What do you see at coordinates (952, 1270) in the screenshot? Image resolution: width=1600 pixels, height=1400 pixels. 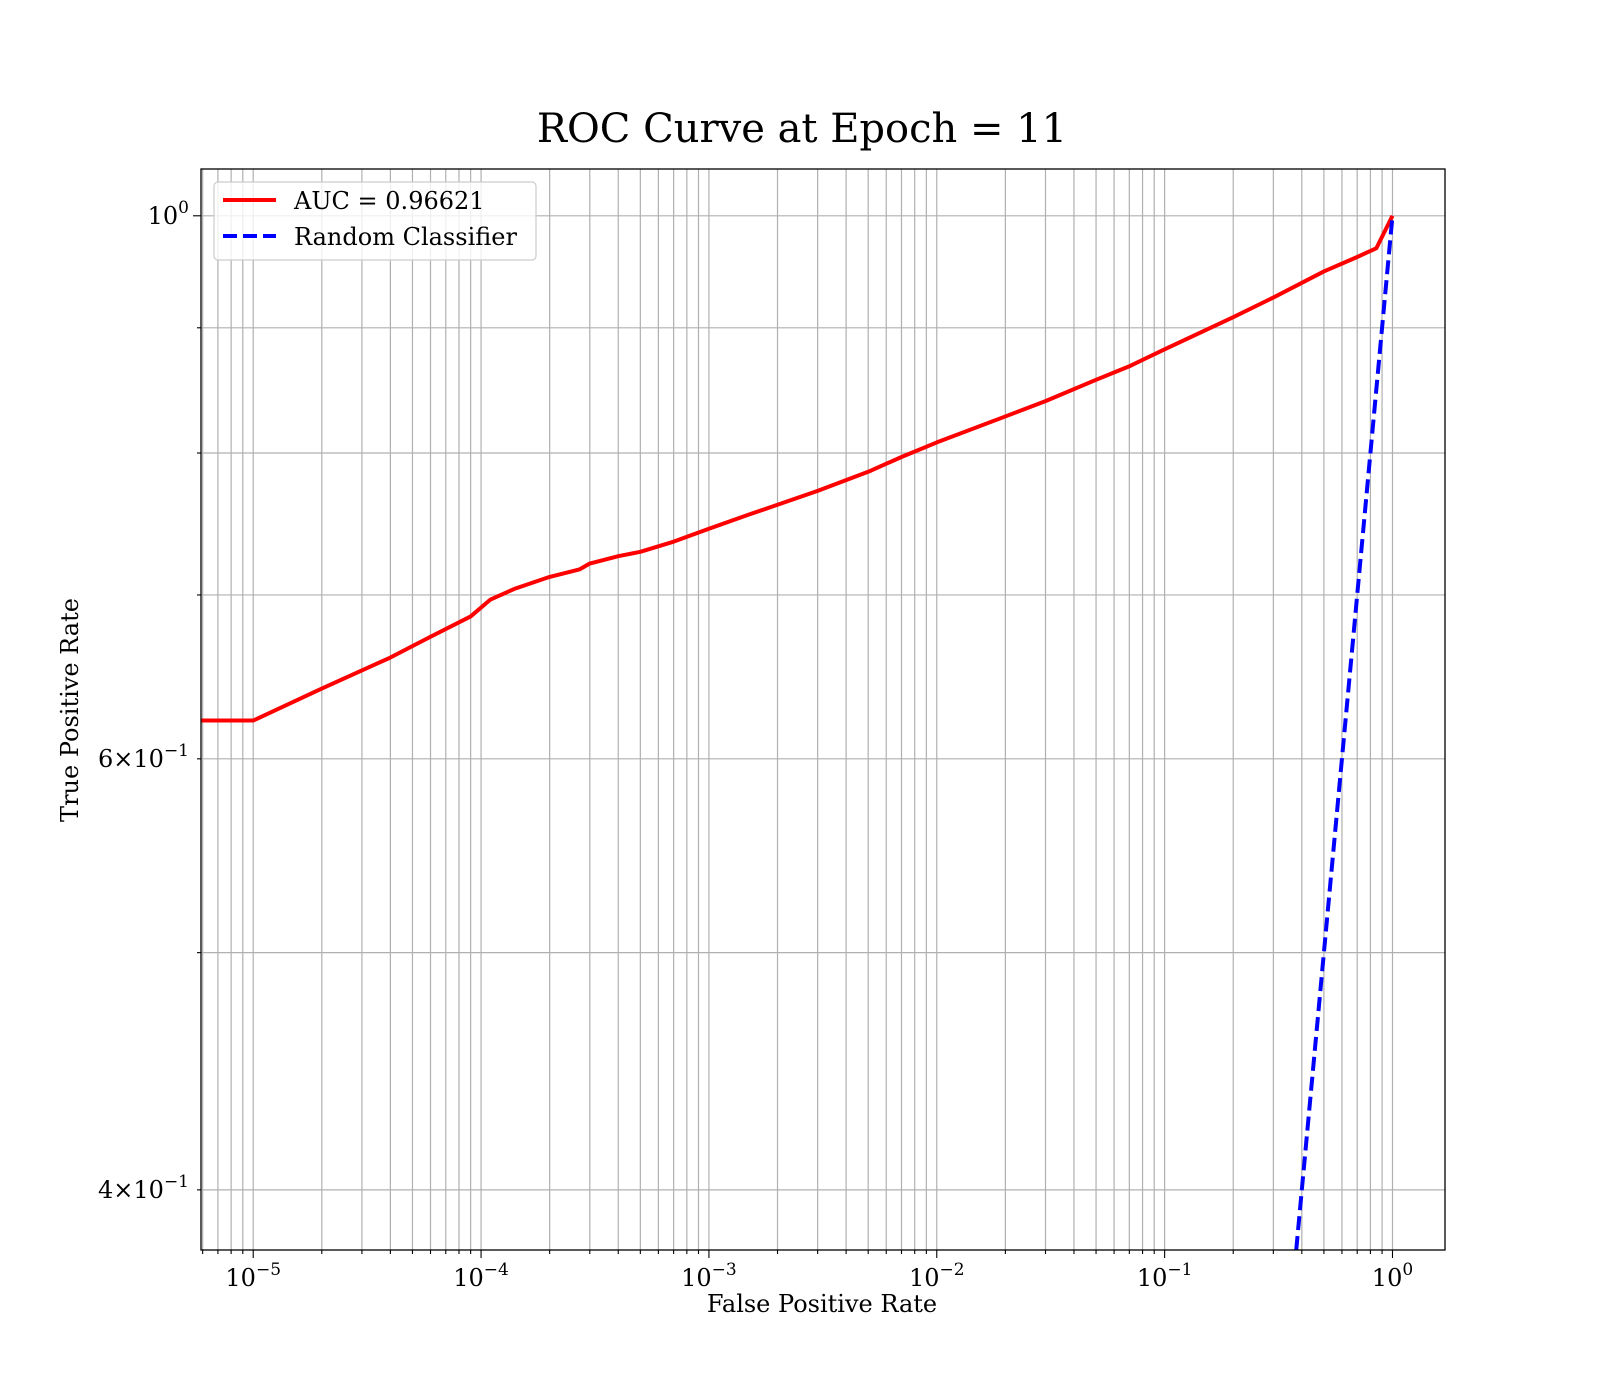 I see `x-tick-label-exponent: −2` at bounding box center [952, 1270].